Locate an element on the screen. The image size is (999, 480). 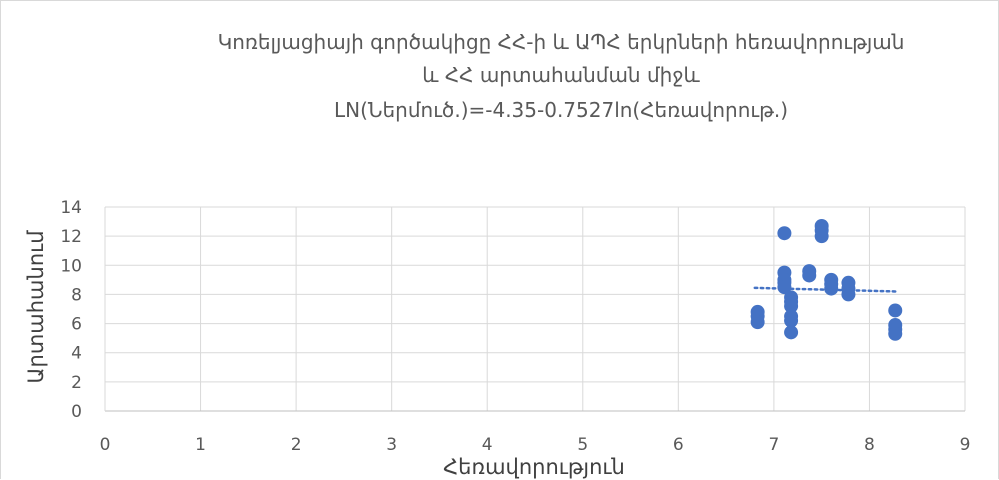
chart-title-line-3: LN(Ներմուծ.)=-4.35-0.7527ln(Հեռավորութ.) is located at coordinates (561, 110).